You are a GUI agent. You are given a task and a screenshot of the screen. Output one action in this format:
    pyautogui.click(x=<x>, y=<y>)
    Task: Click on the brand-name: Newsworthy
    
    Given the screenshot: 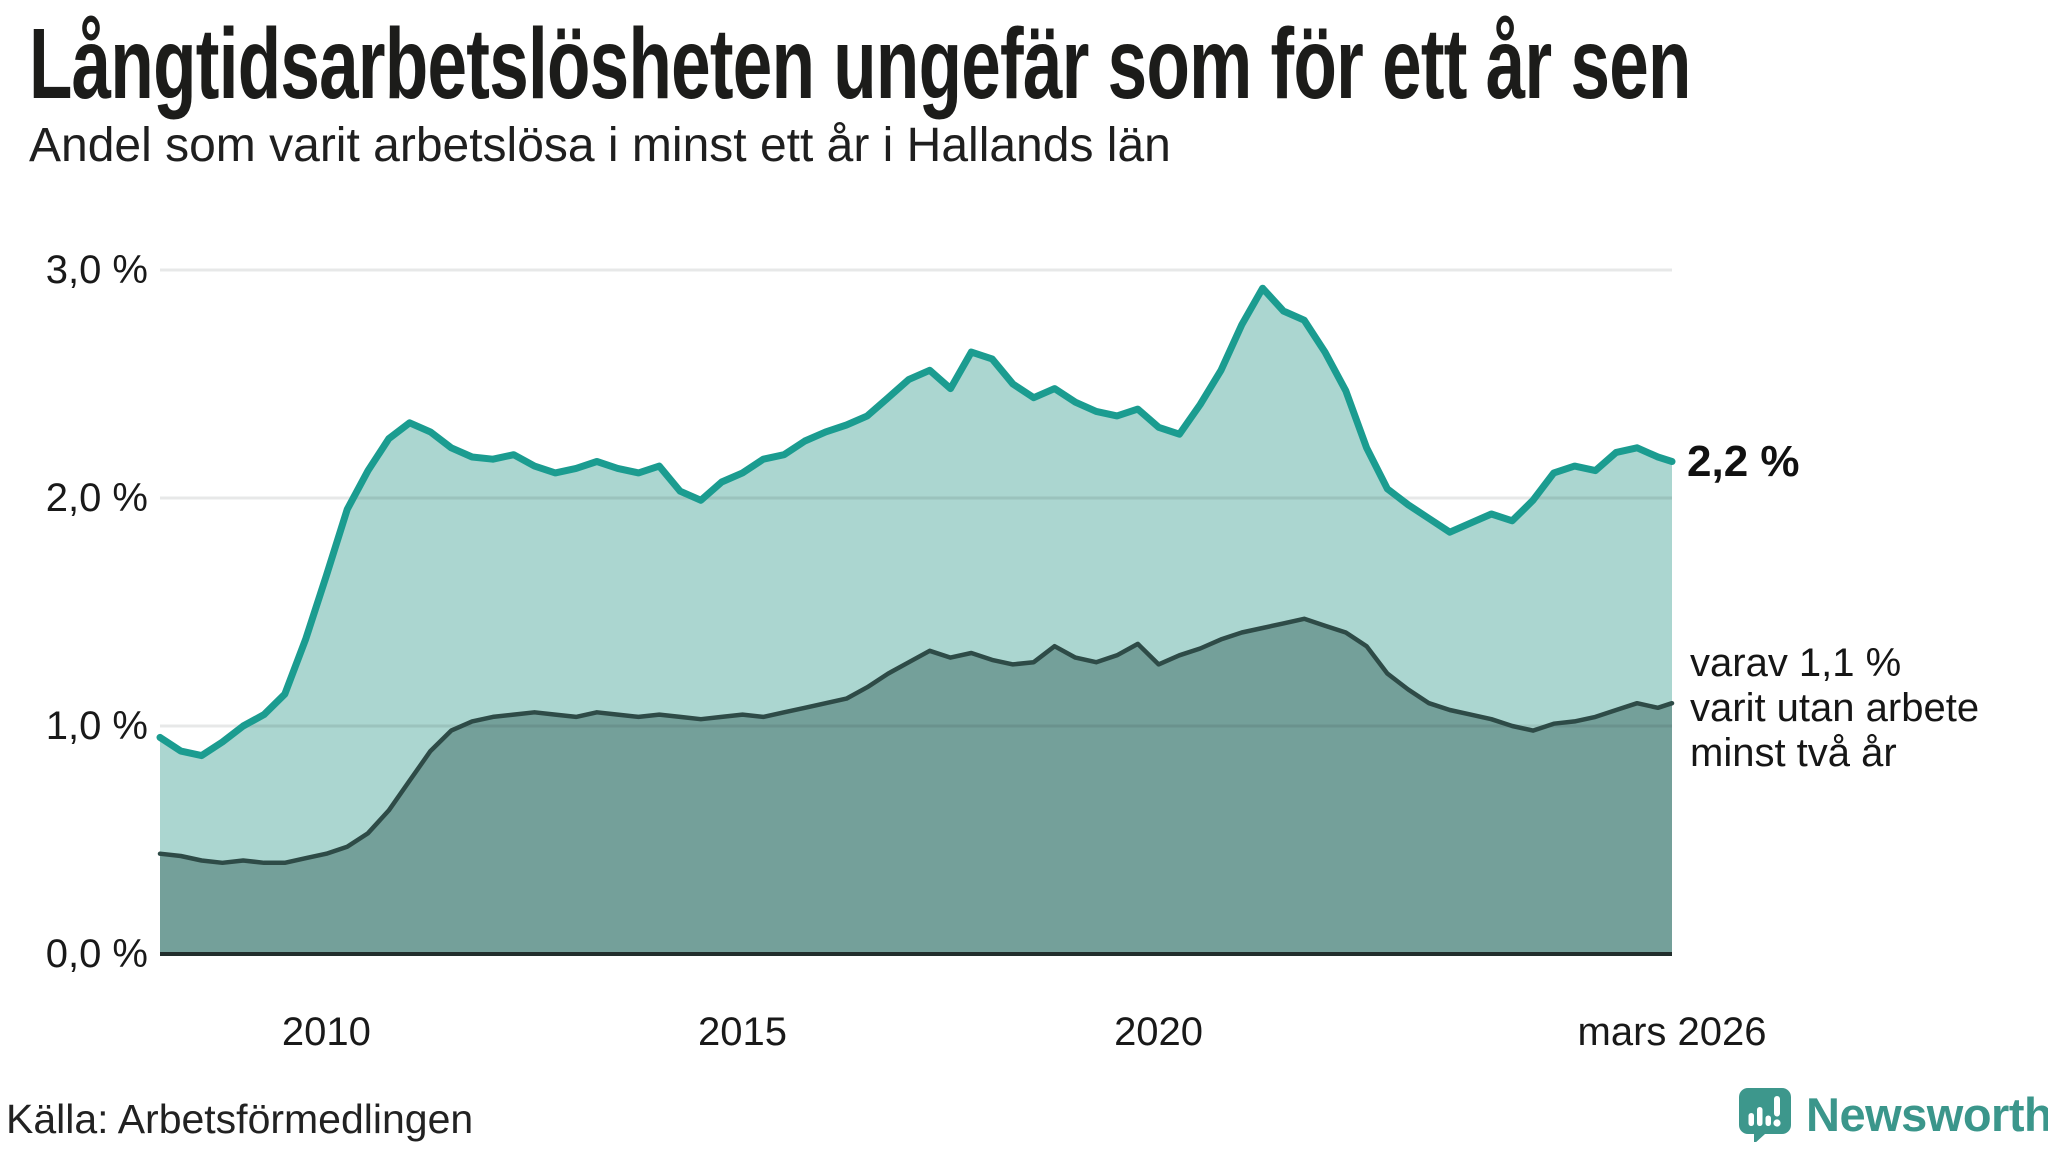 What is the action you would take?
    pyautogui.click(x=1927, y=1114)
    